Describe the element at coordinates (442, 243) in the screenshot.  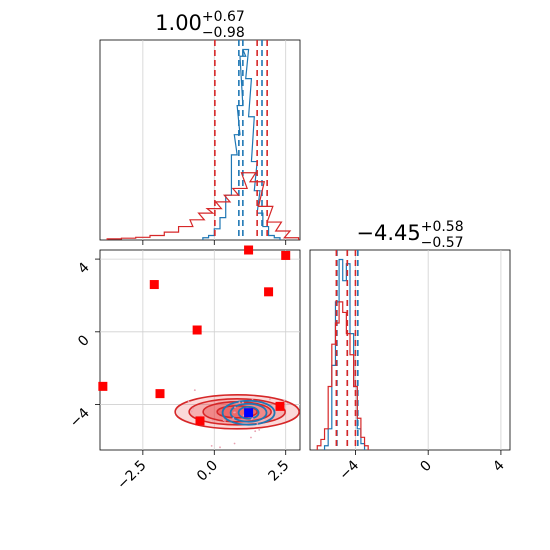
I see `title-lower: −0.57` at that location.